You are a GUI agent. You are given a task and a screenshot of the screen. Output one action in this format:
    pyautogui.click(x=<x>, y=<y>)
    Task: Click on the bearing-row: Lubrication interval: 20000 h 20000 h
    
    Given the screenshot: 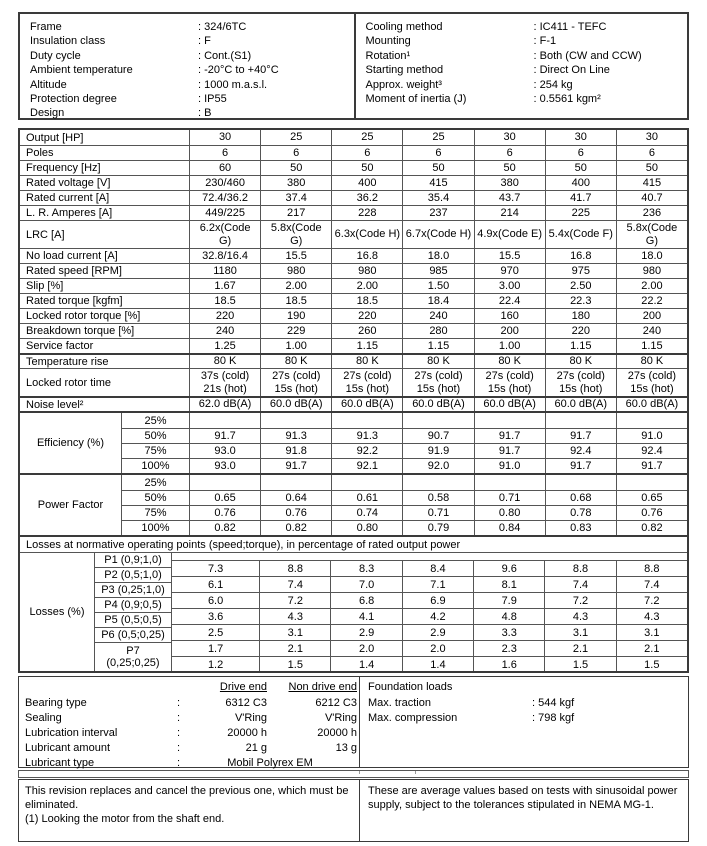 What is the action you would take?
    pyautogui.click(x=192, y=733)
    